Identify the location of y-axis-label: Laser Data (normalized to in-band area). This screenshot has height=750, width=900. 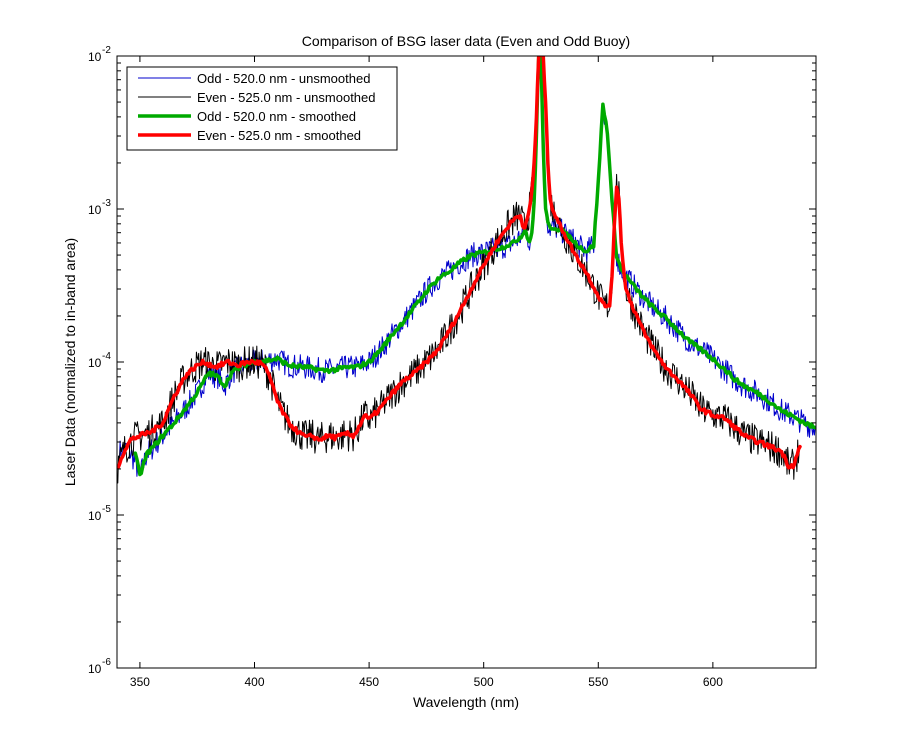
(70, 362).